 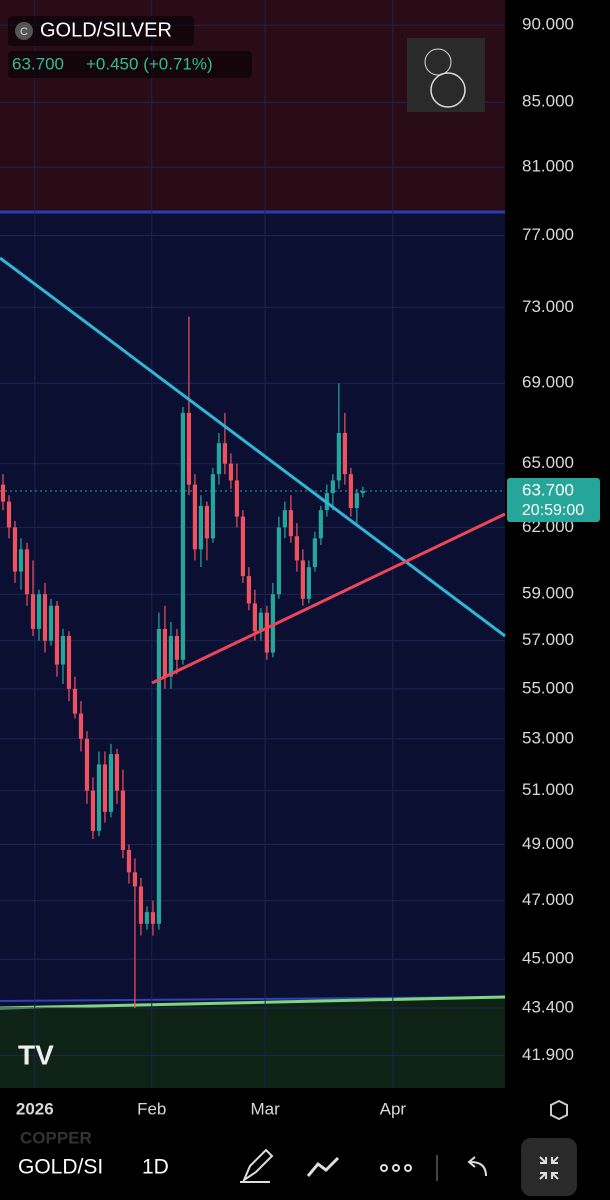 What do you see at coordinates (553, 499) in the screenshot?
I see `last-price-box` at bounding box center [553, 499].